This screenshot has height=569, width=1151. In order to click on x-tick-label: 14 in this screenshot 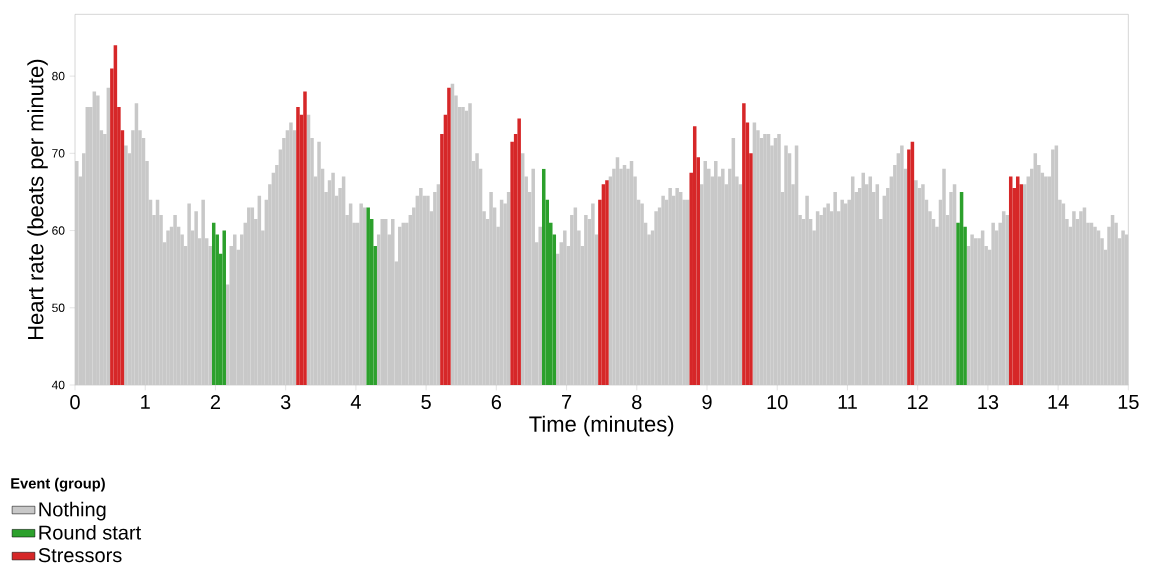, I will do `click(1058, 402)`.